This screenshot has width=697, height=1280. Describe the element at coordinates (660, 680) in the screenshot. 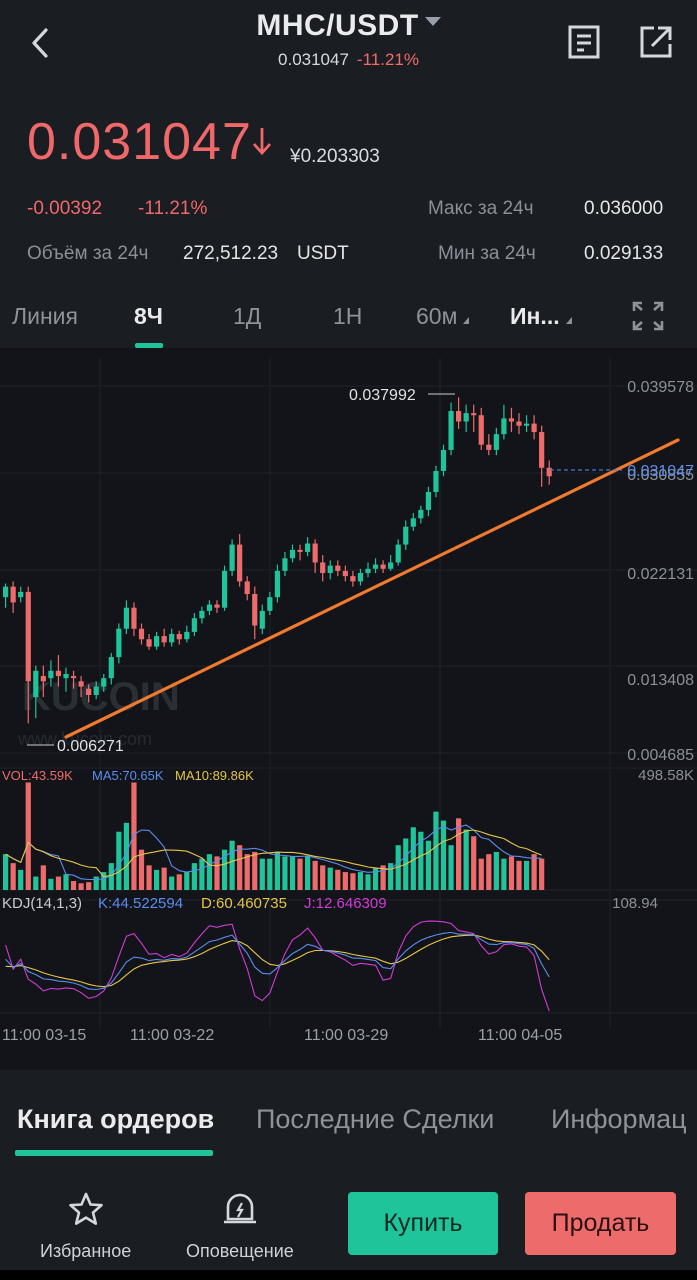

I see `price-axis-label: 0.013408` at that location.